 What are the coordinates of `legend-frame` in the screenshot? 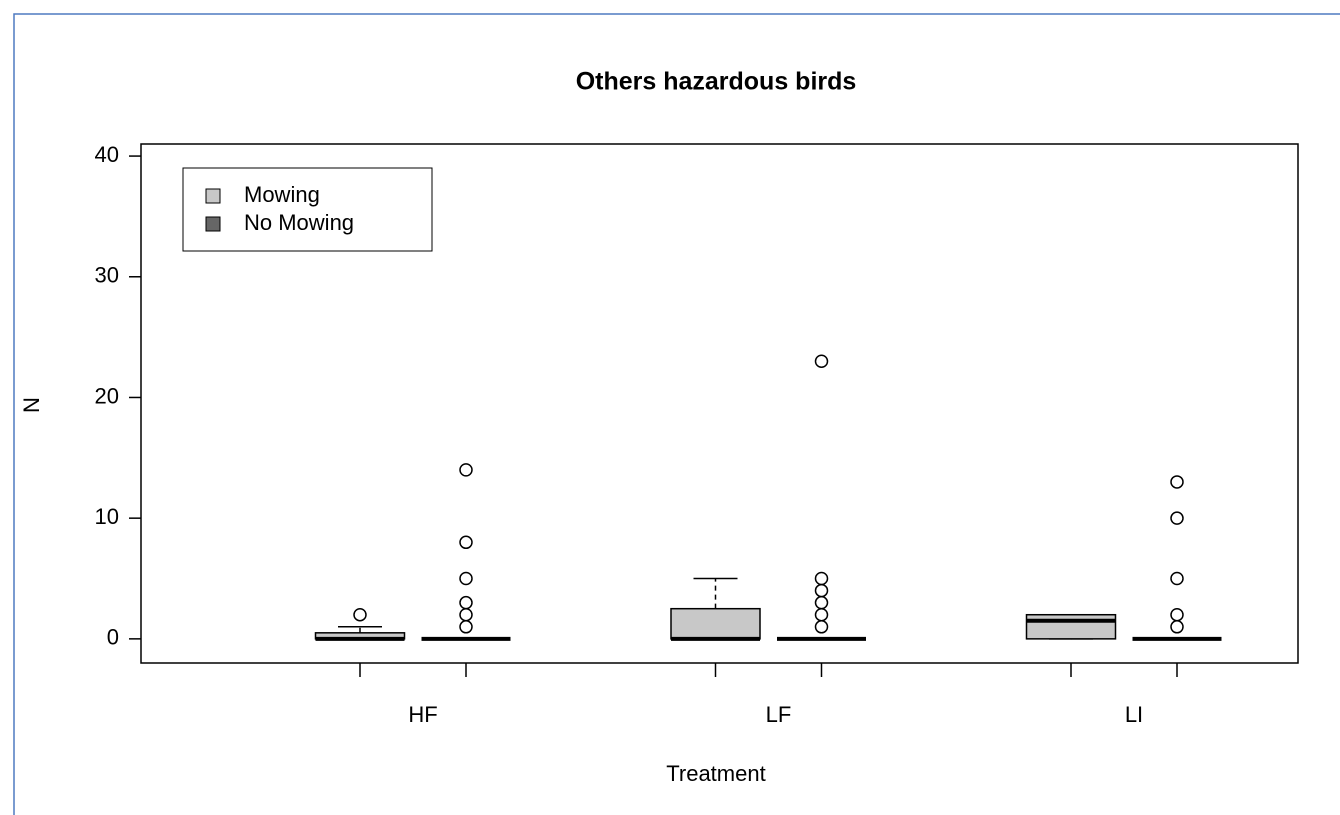 It's located at (307, 209).